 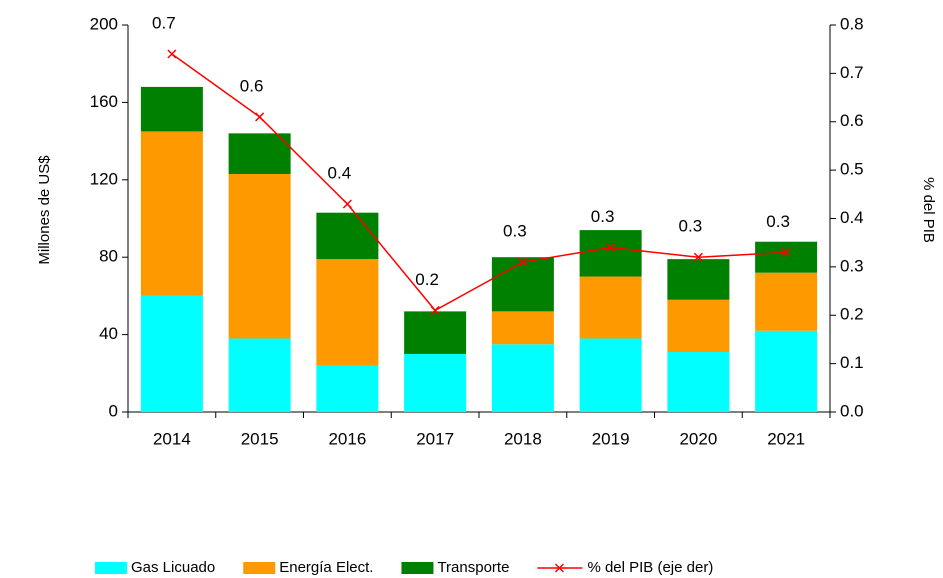 I want to click on y2-tick-label: 0.3, so click(x=852, y=265).